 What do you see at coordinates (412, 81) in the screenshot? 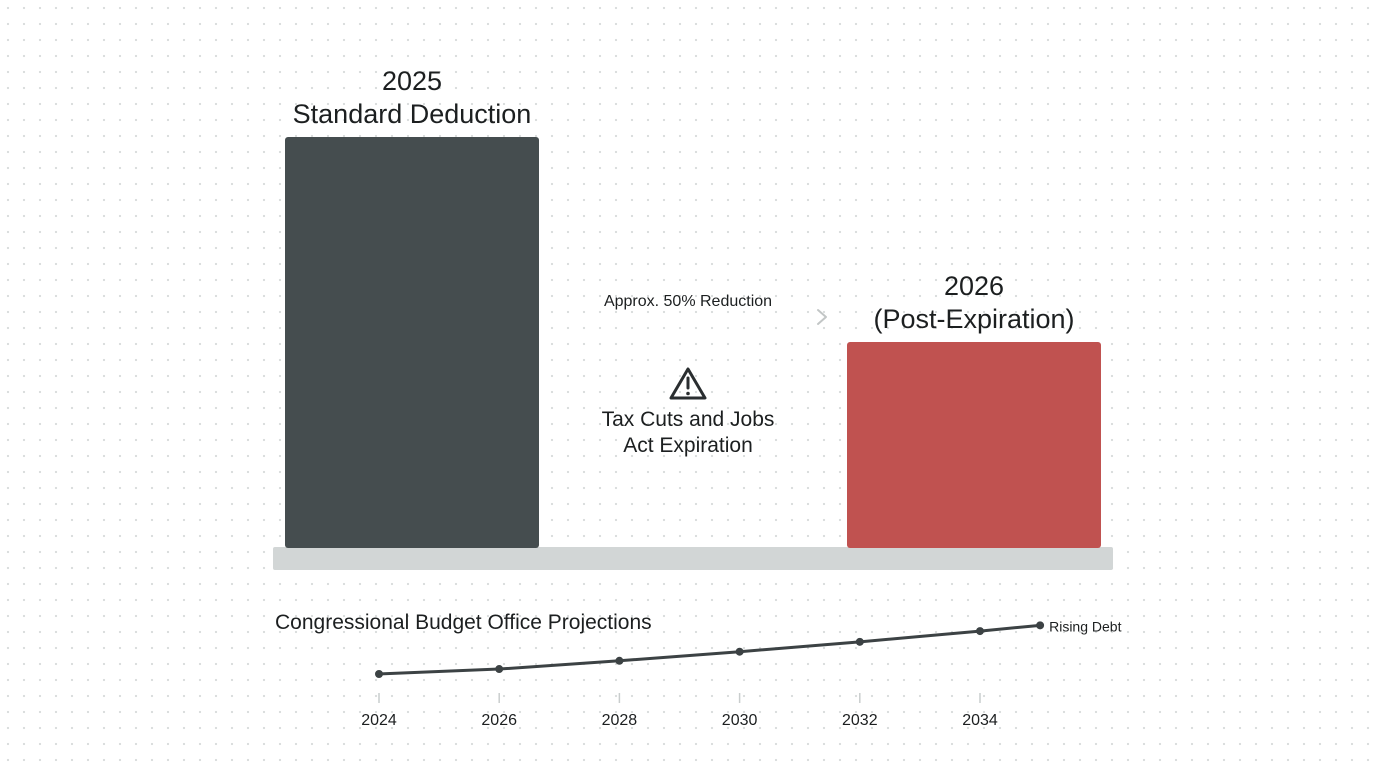
I see `bar-label-before-line-1: 2025` at bounding box center [412, 81].